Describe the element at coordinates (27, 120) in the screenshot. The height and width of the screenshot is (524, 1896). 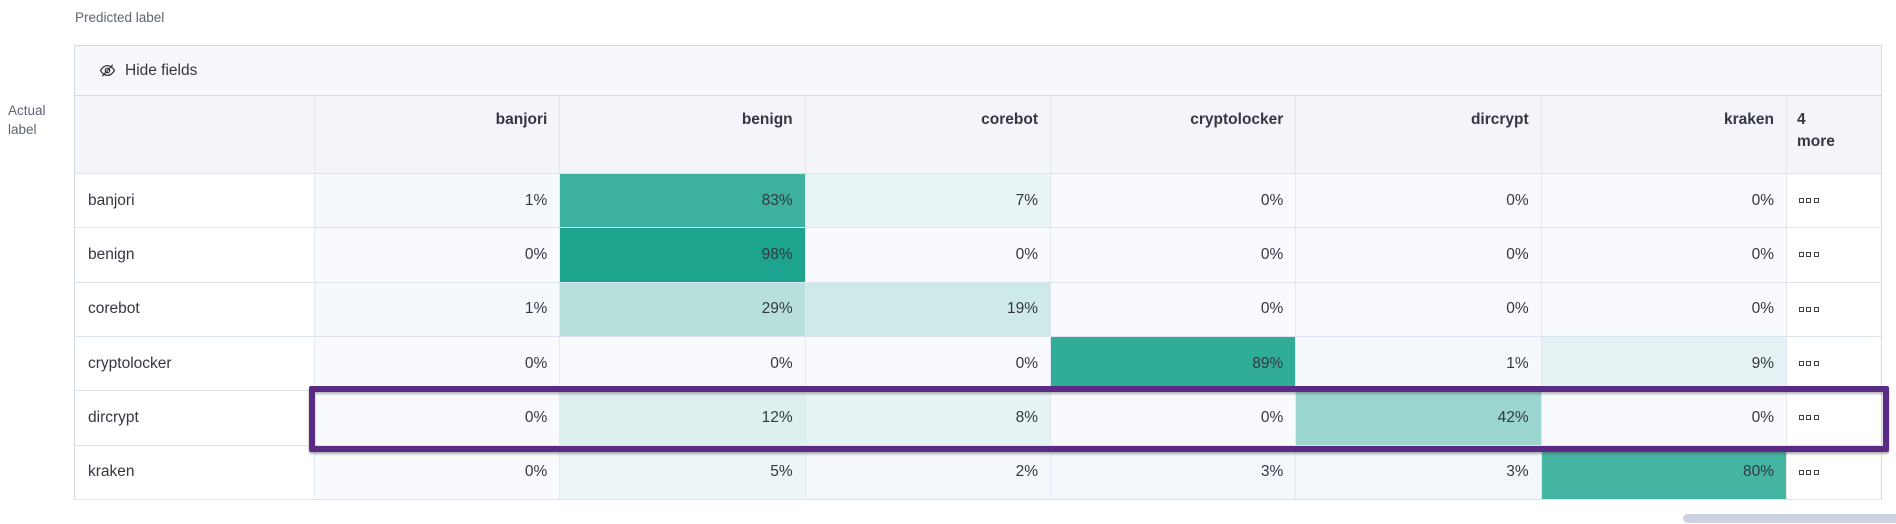
I see `actual-label-axis-title: Actual label` at that location.